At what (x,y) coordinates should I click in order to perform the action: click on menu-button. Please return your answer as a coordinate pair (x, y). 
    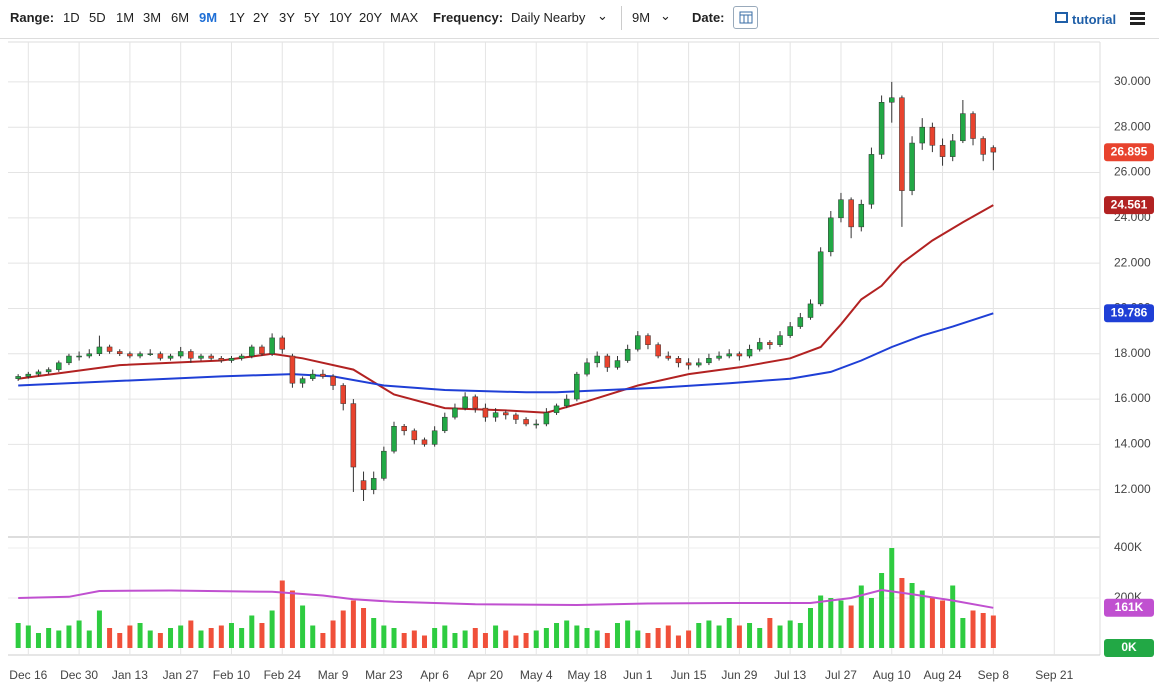
    Looking at the image, I should click on (1137, 13).